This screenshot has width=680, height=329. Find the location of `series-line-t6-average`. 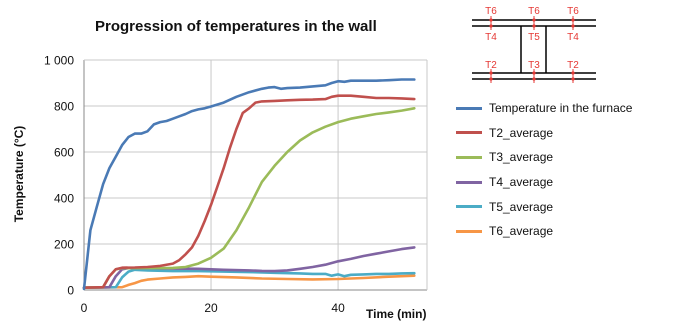

series-line-t6-average is located at coordinates (249, 282).